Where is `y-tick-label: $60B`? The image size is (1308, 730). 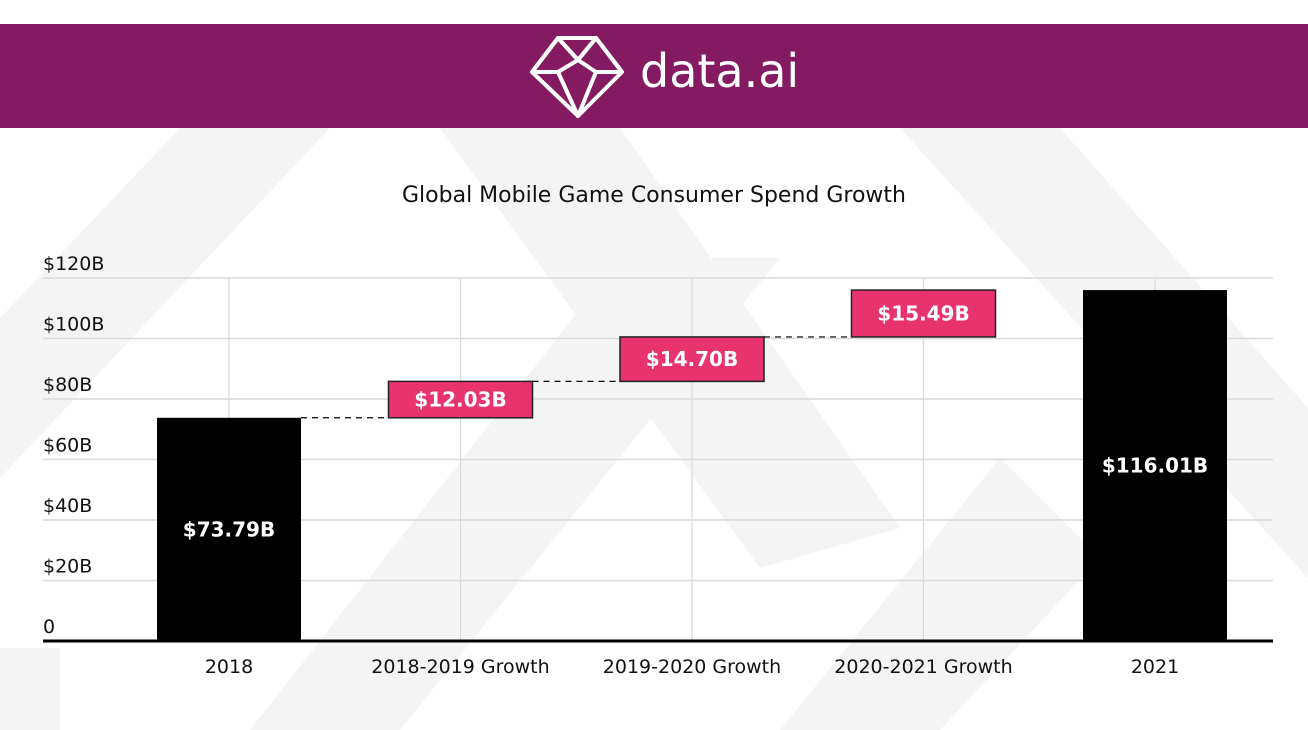
y-tick-label: $60B is located at coordinates (67, 446).